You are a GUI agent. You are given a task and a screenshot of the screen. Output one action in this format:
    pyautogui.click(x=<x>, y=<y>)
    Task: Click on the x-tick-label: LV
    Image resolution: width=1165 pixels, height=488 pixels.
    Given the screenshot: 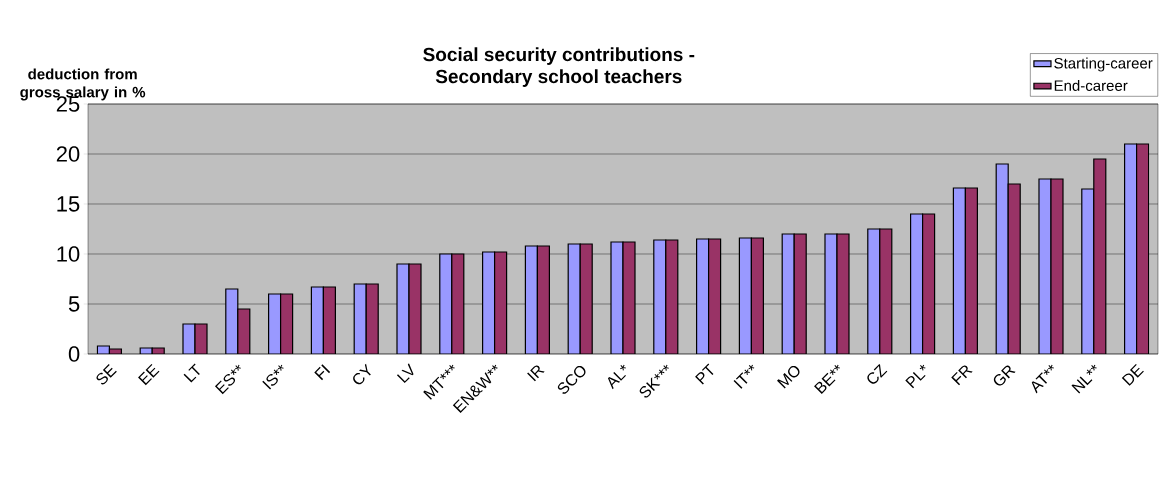 What is the action you would take?
    pyautogui.click(x=405, y=373)
    